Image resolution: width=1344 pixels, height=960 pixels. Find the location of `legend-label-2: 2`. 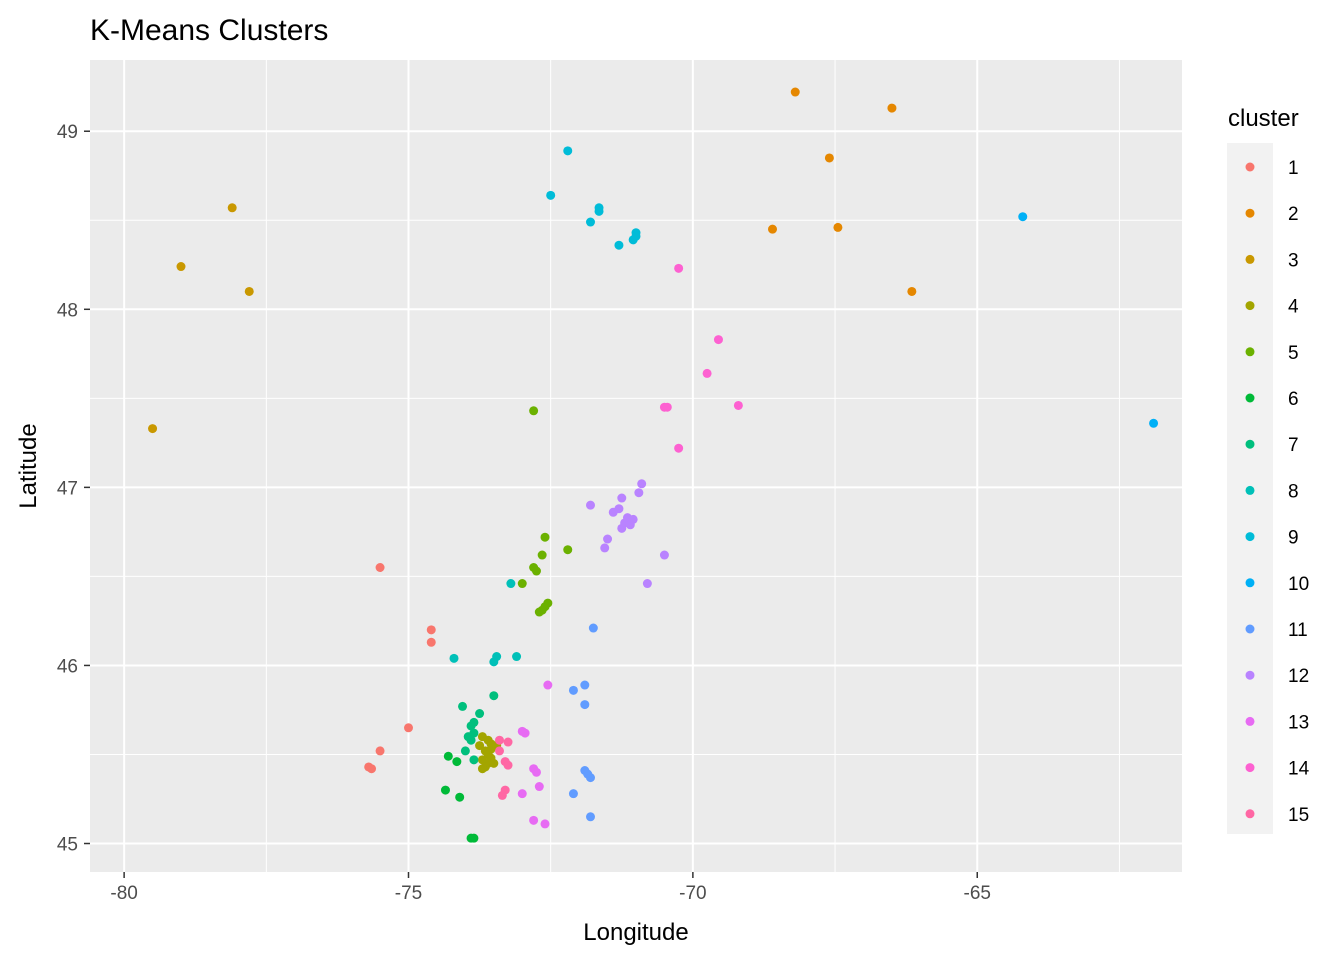

legend-label-2: 2 is located at coordinates (1293, 214).